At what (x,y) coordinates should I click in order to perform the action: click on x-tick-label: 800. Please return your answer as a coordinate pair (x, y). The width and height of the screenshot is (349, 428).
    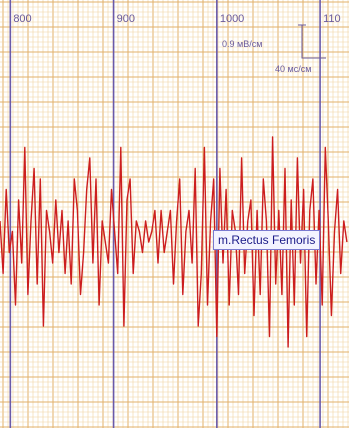
    Looking at the image, I should click on (22, 19).